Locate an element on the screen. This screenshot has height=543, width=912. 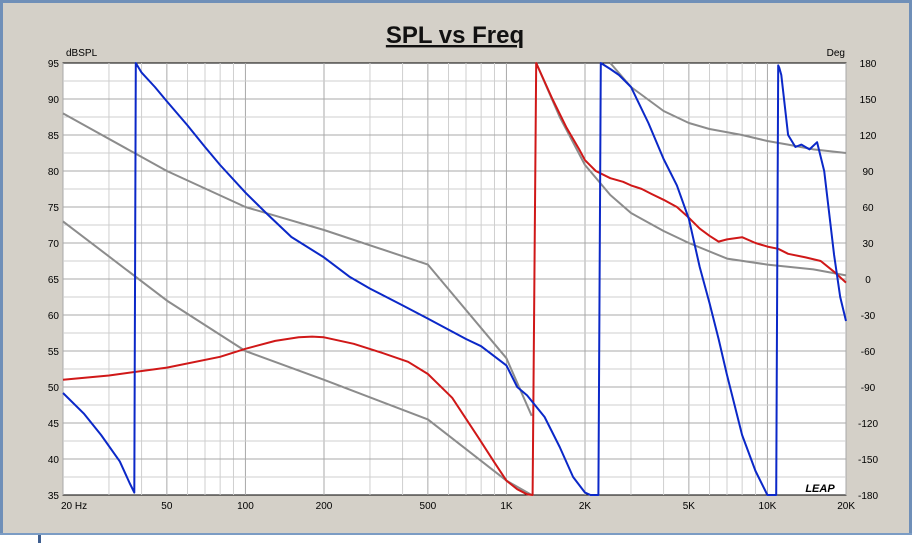
x-tick-label: 20K is located at coordinates (846, 506).